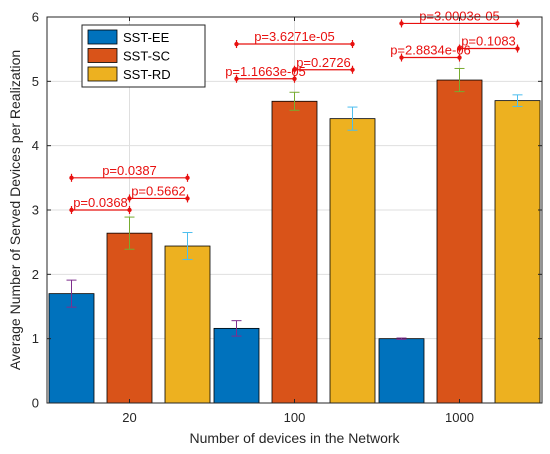 Image resolution: width=550 pixels, height=454 pixels. What do you see at coordinates (265, 71) in the screenshot?
I see `p-value-label: p=1.1663e-05` at bounding box center [265, 71].